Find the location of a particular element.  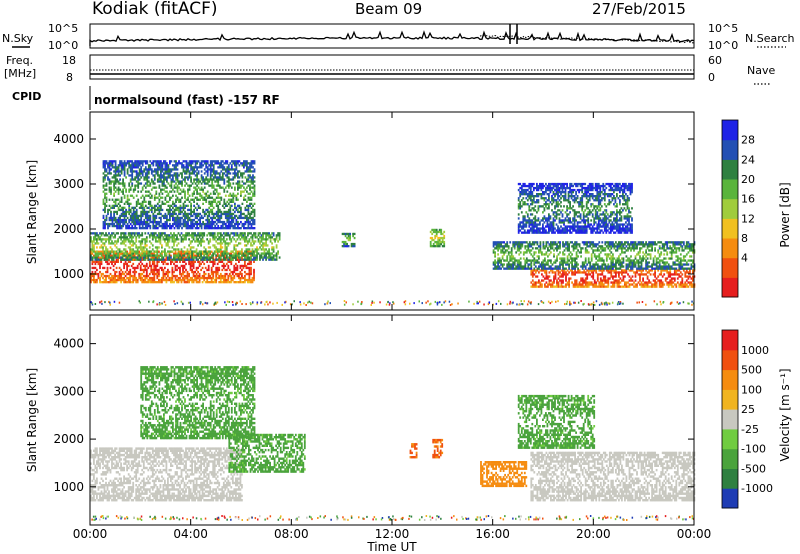

beam-title: Beam 09 is located at coordinates (388, 9).